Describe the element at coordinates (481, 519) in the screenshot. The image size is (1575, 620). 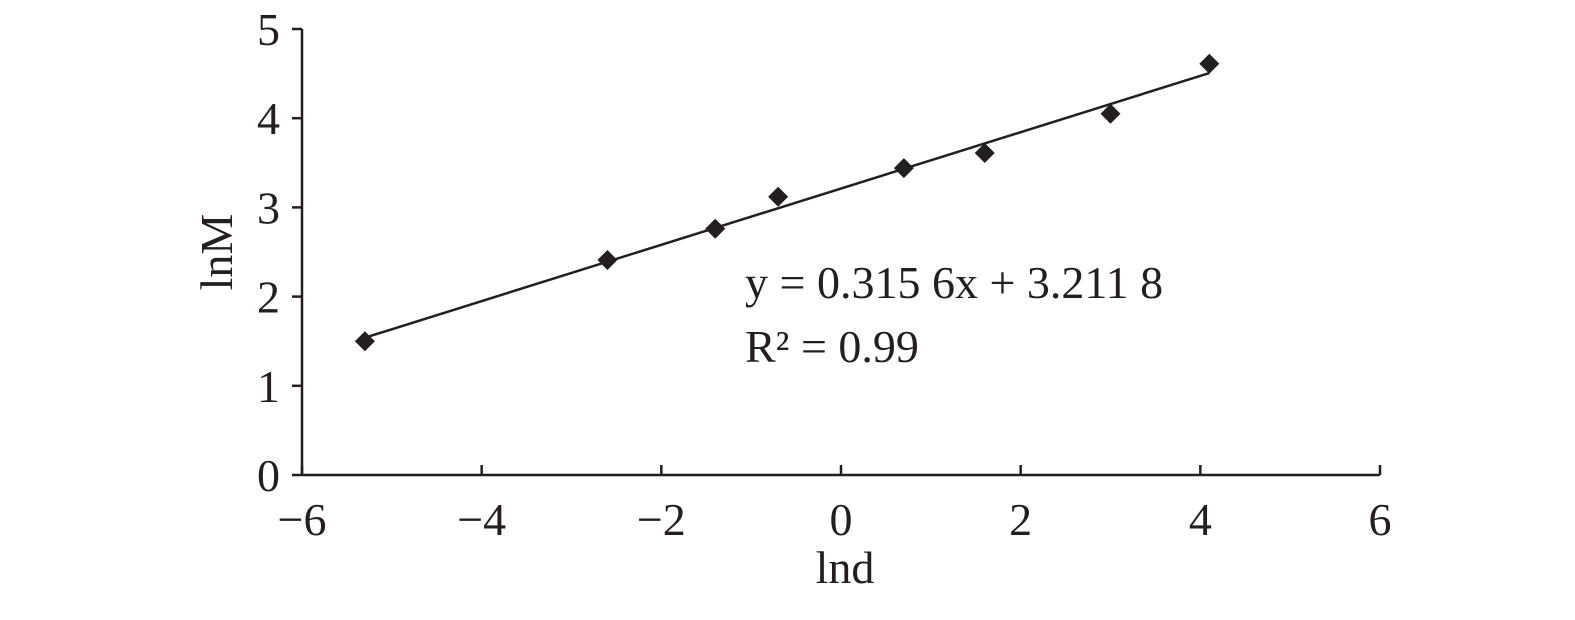
I see `x-tick-label: −4` at that location.